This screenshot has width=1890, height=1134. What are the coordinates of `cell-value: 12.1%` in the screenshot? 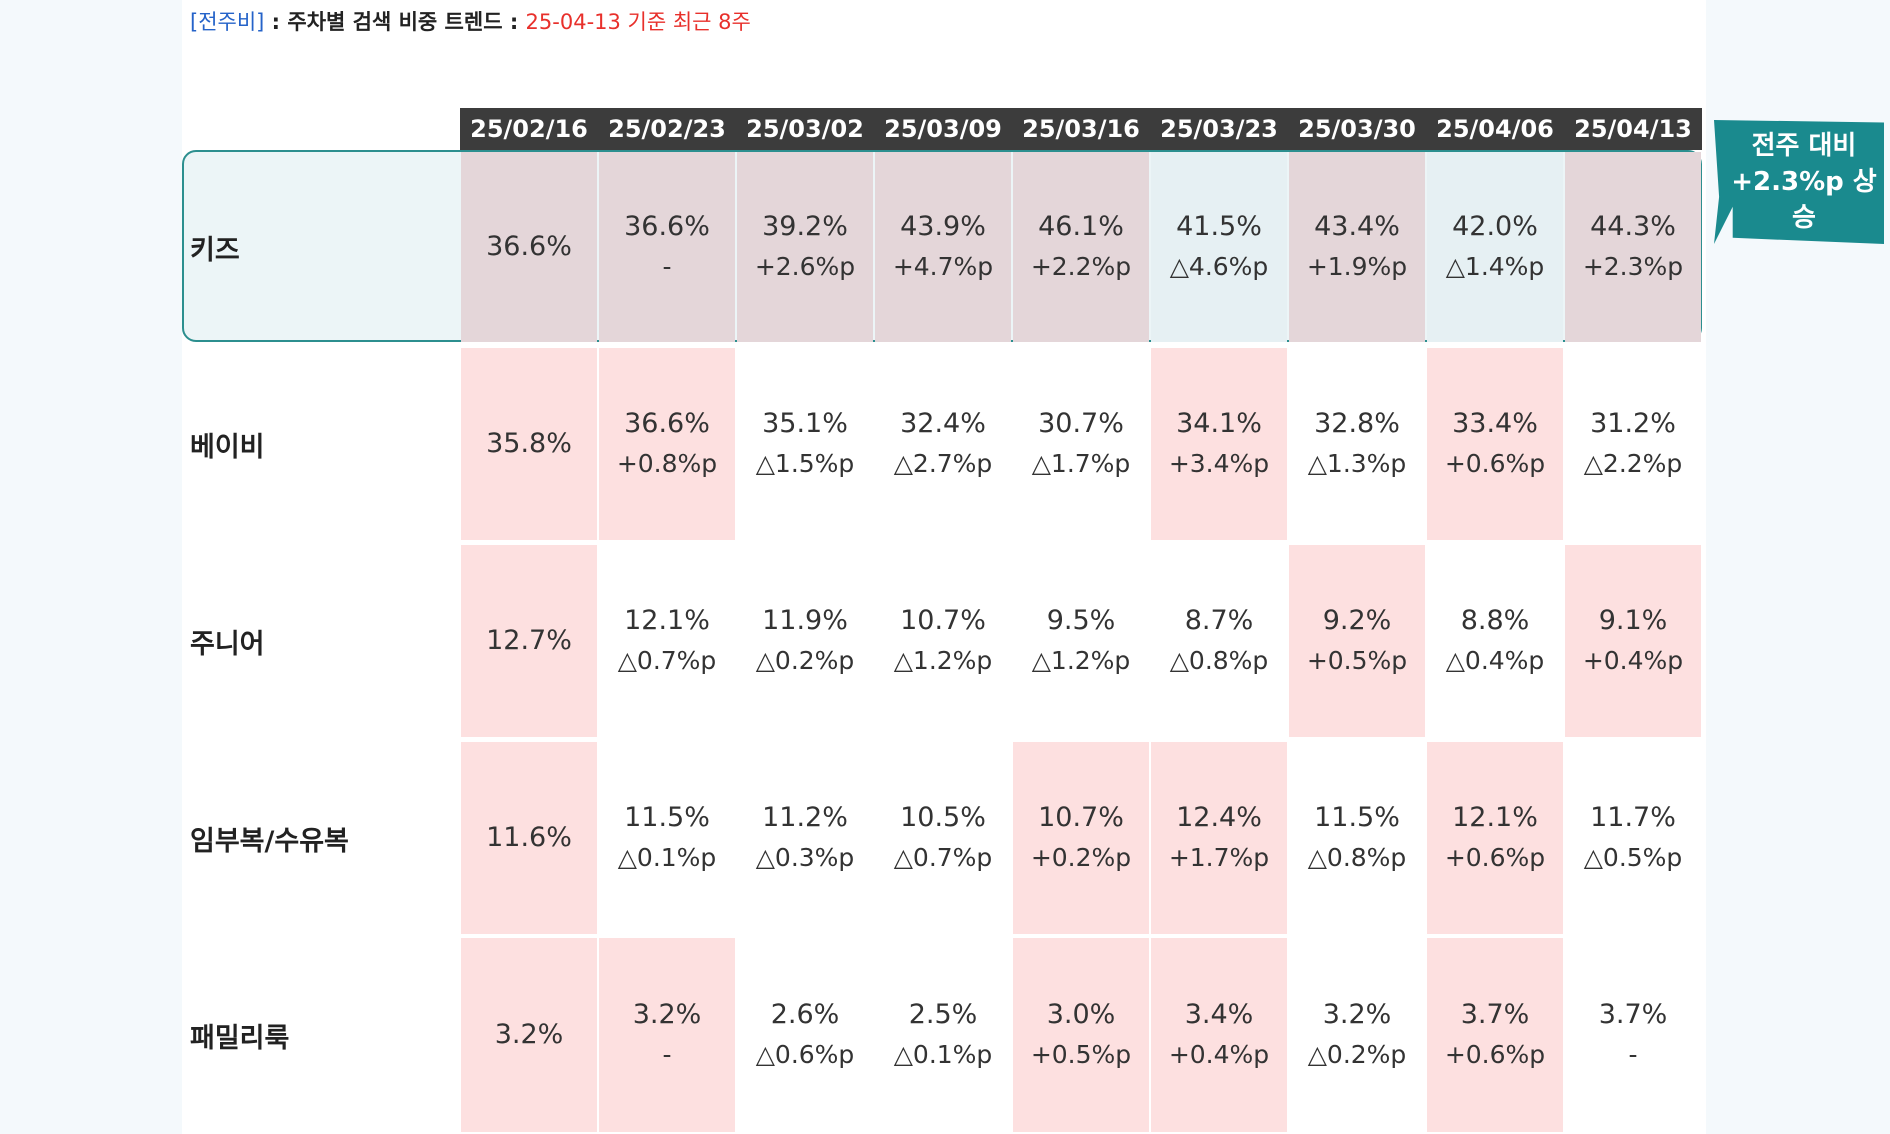 It's located at (667, 620).